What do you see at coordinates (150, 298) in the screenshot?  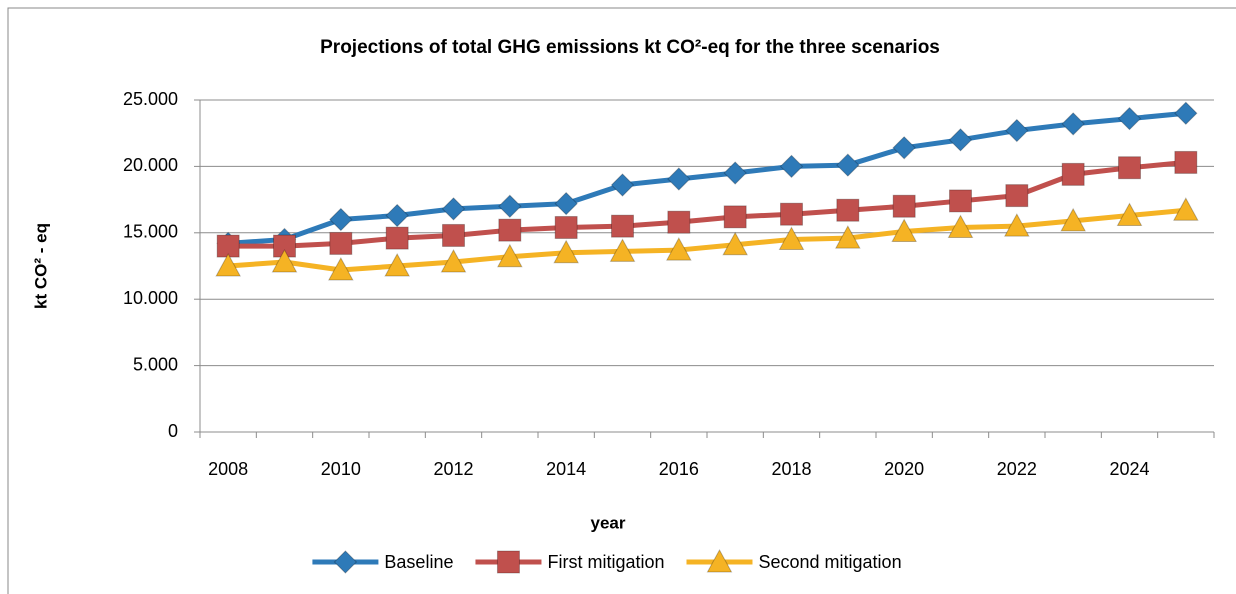 I see `y-tick-label: 10.000` at bounding box center [150, 298].